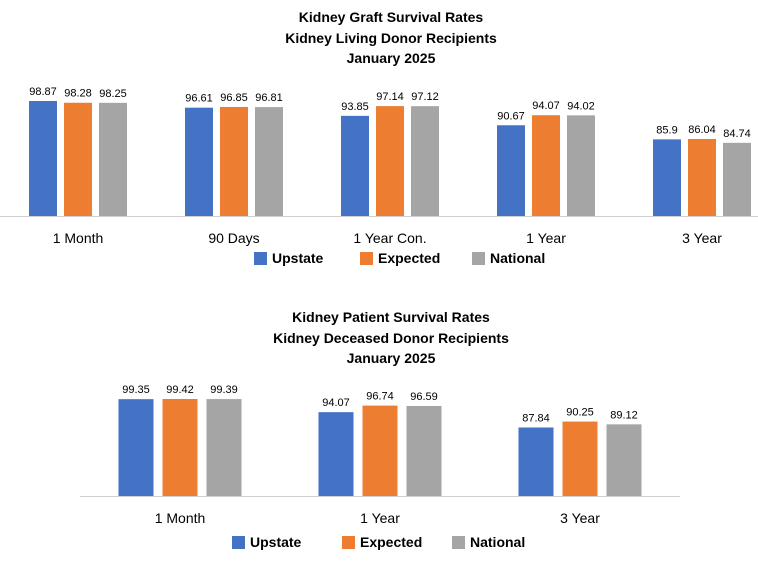 The image size is (758, 564). What do you see at coordinates (260, 258) in the screenshot?
I see `graft-legend-swatch-upstate` at bounding box center [260, 258].